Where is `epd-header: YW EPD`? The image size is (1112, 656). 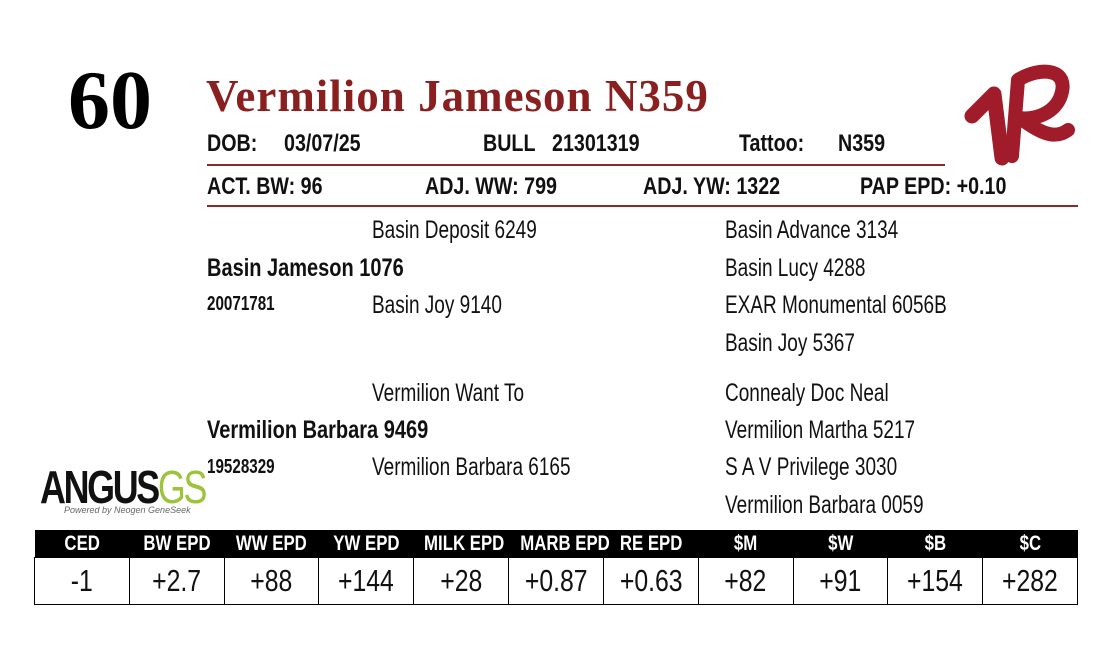
epd-header: YW EPD is located at coordinates (366, 544).